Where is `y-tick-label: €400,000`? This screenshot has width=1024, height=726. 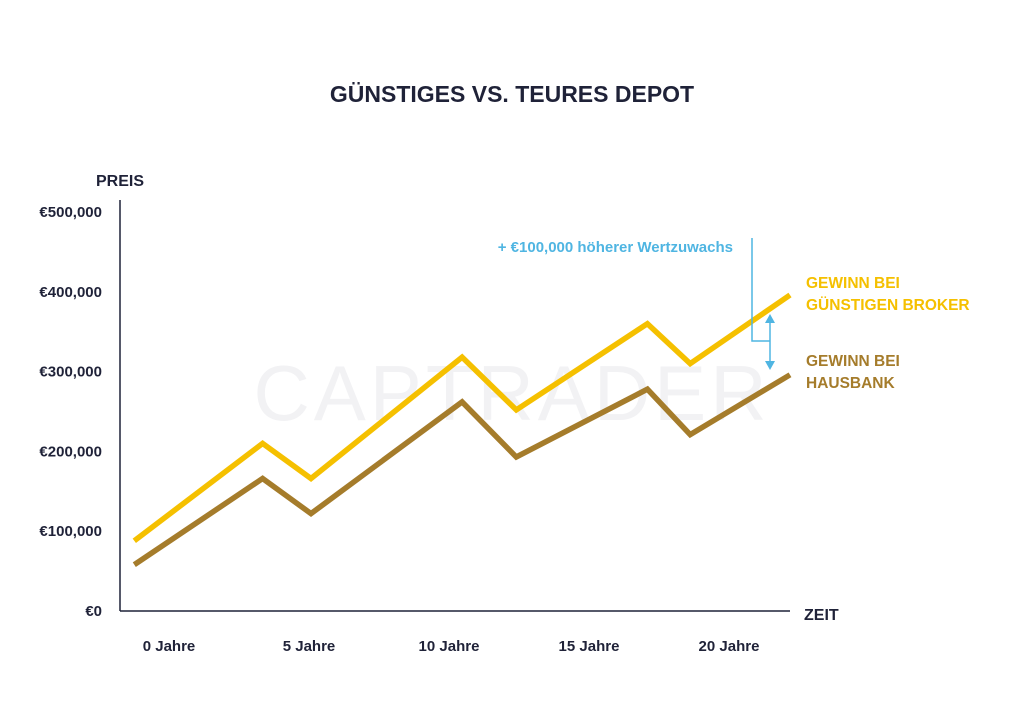 y-tick-label: €400,000 is located at coordinates (70, 292).